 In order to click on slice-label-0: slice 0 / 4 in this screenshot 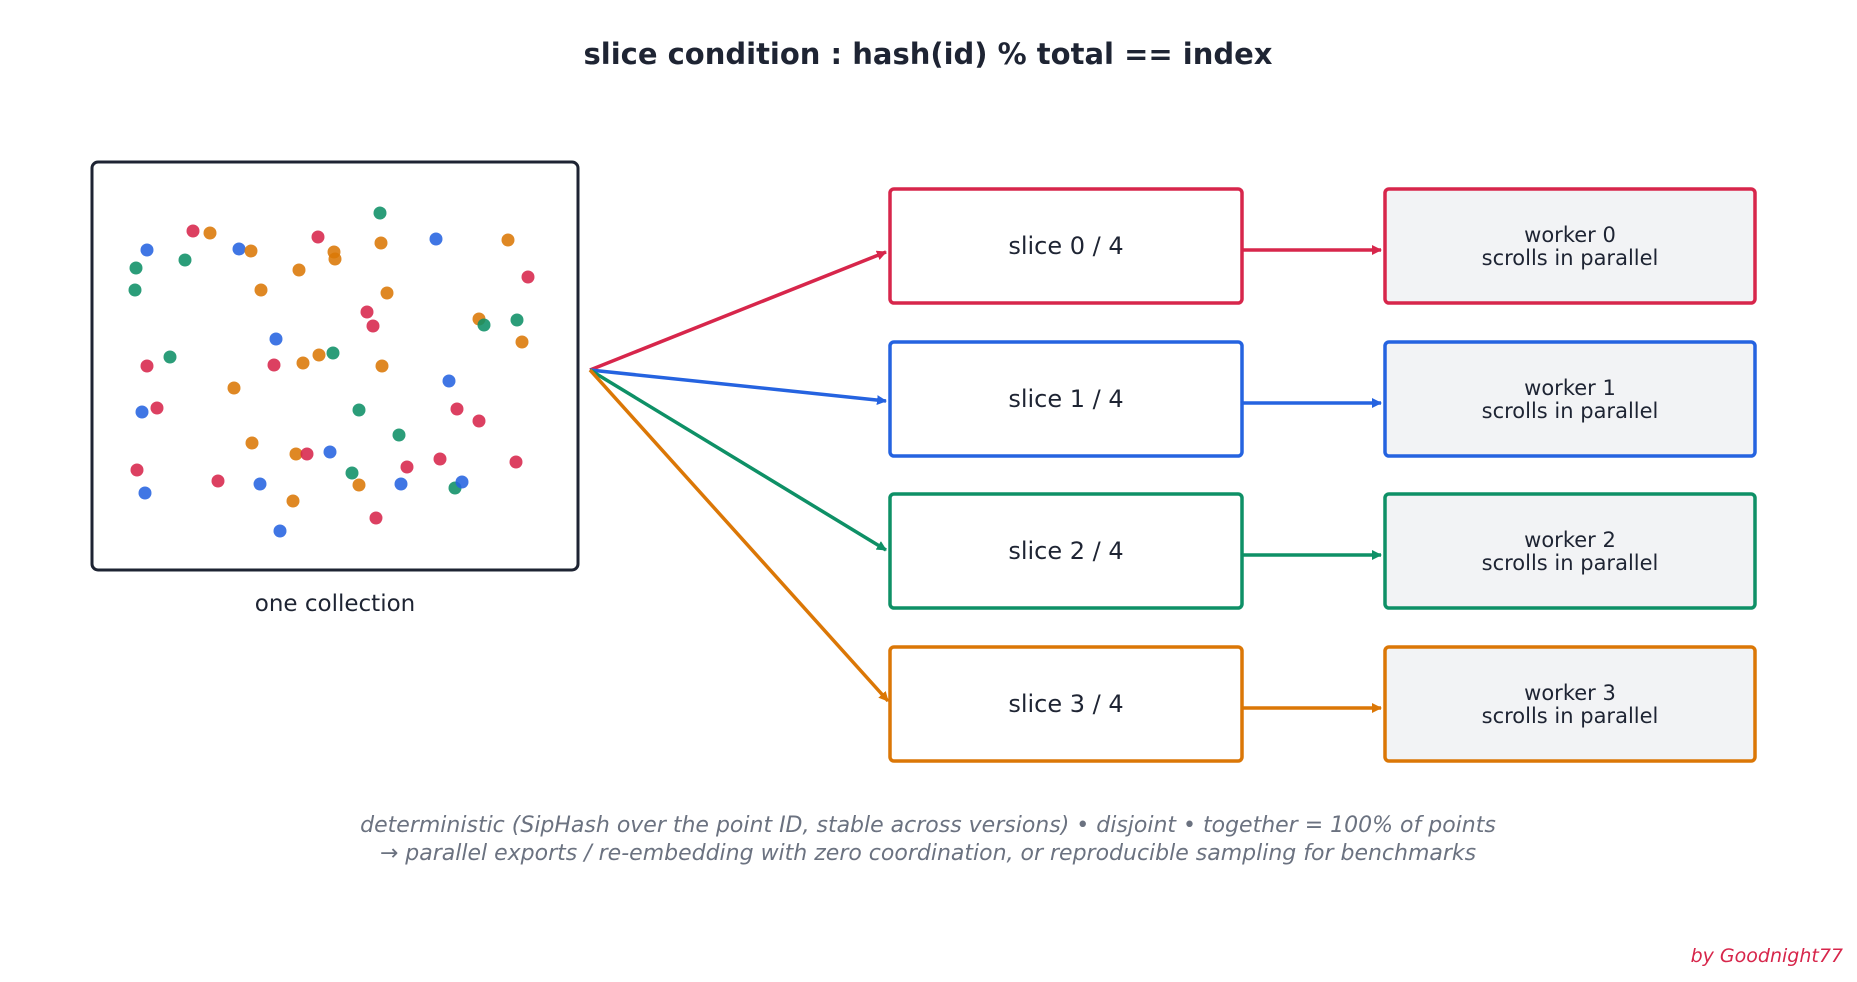, I will do `click(1065, 246)`.